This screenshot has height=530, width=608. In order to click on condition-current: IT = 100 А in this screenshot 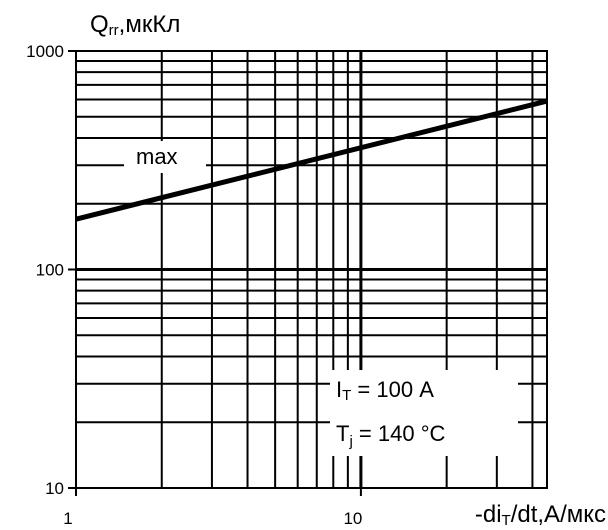, I will do `click(385, 390)`.